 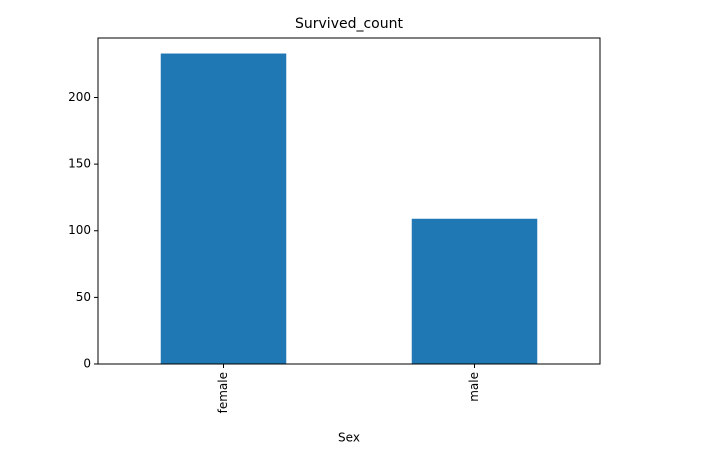 I want to click on y-tick-label: 150, so click(x=79, y=164).